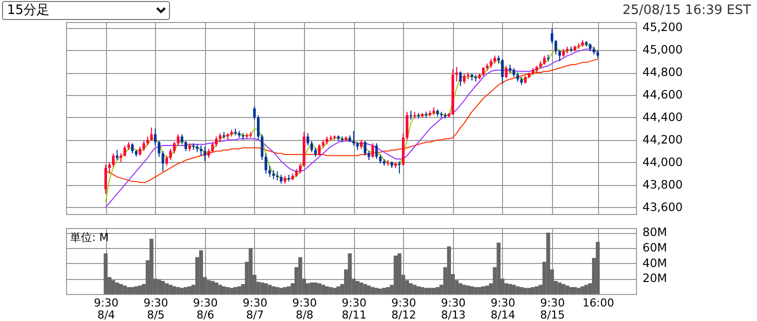 Image resolution: width=757 pixels, height=321 pixels. Describe the element at coordinates (304, 308) in the screenshot. I see `x-tick-label: 9:30 8/8` at that location.